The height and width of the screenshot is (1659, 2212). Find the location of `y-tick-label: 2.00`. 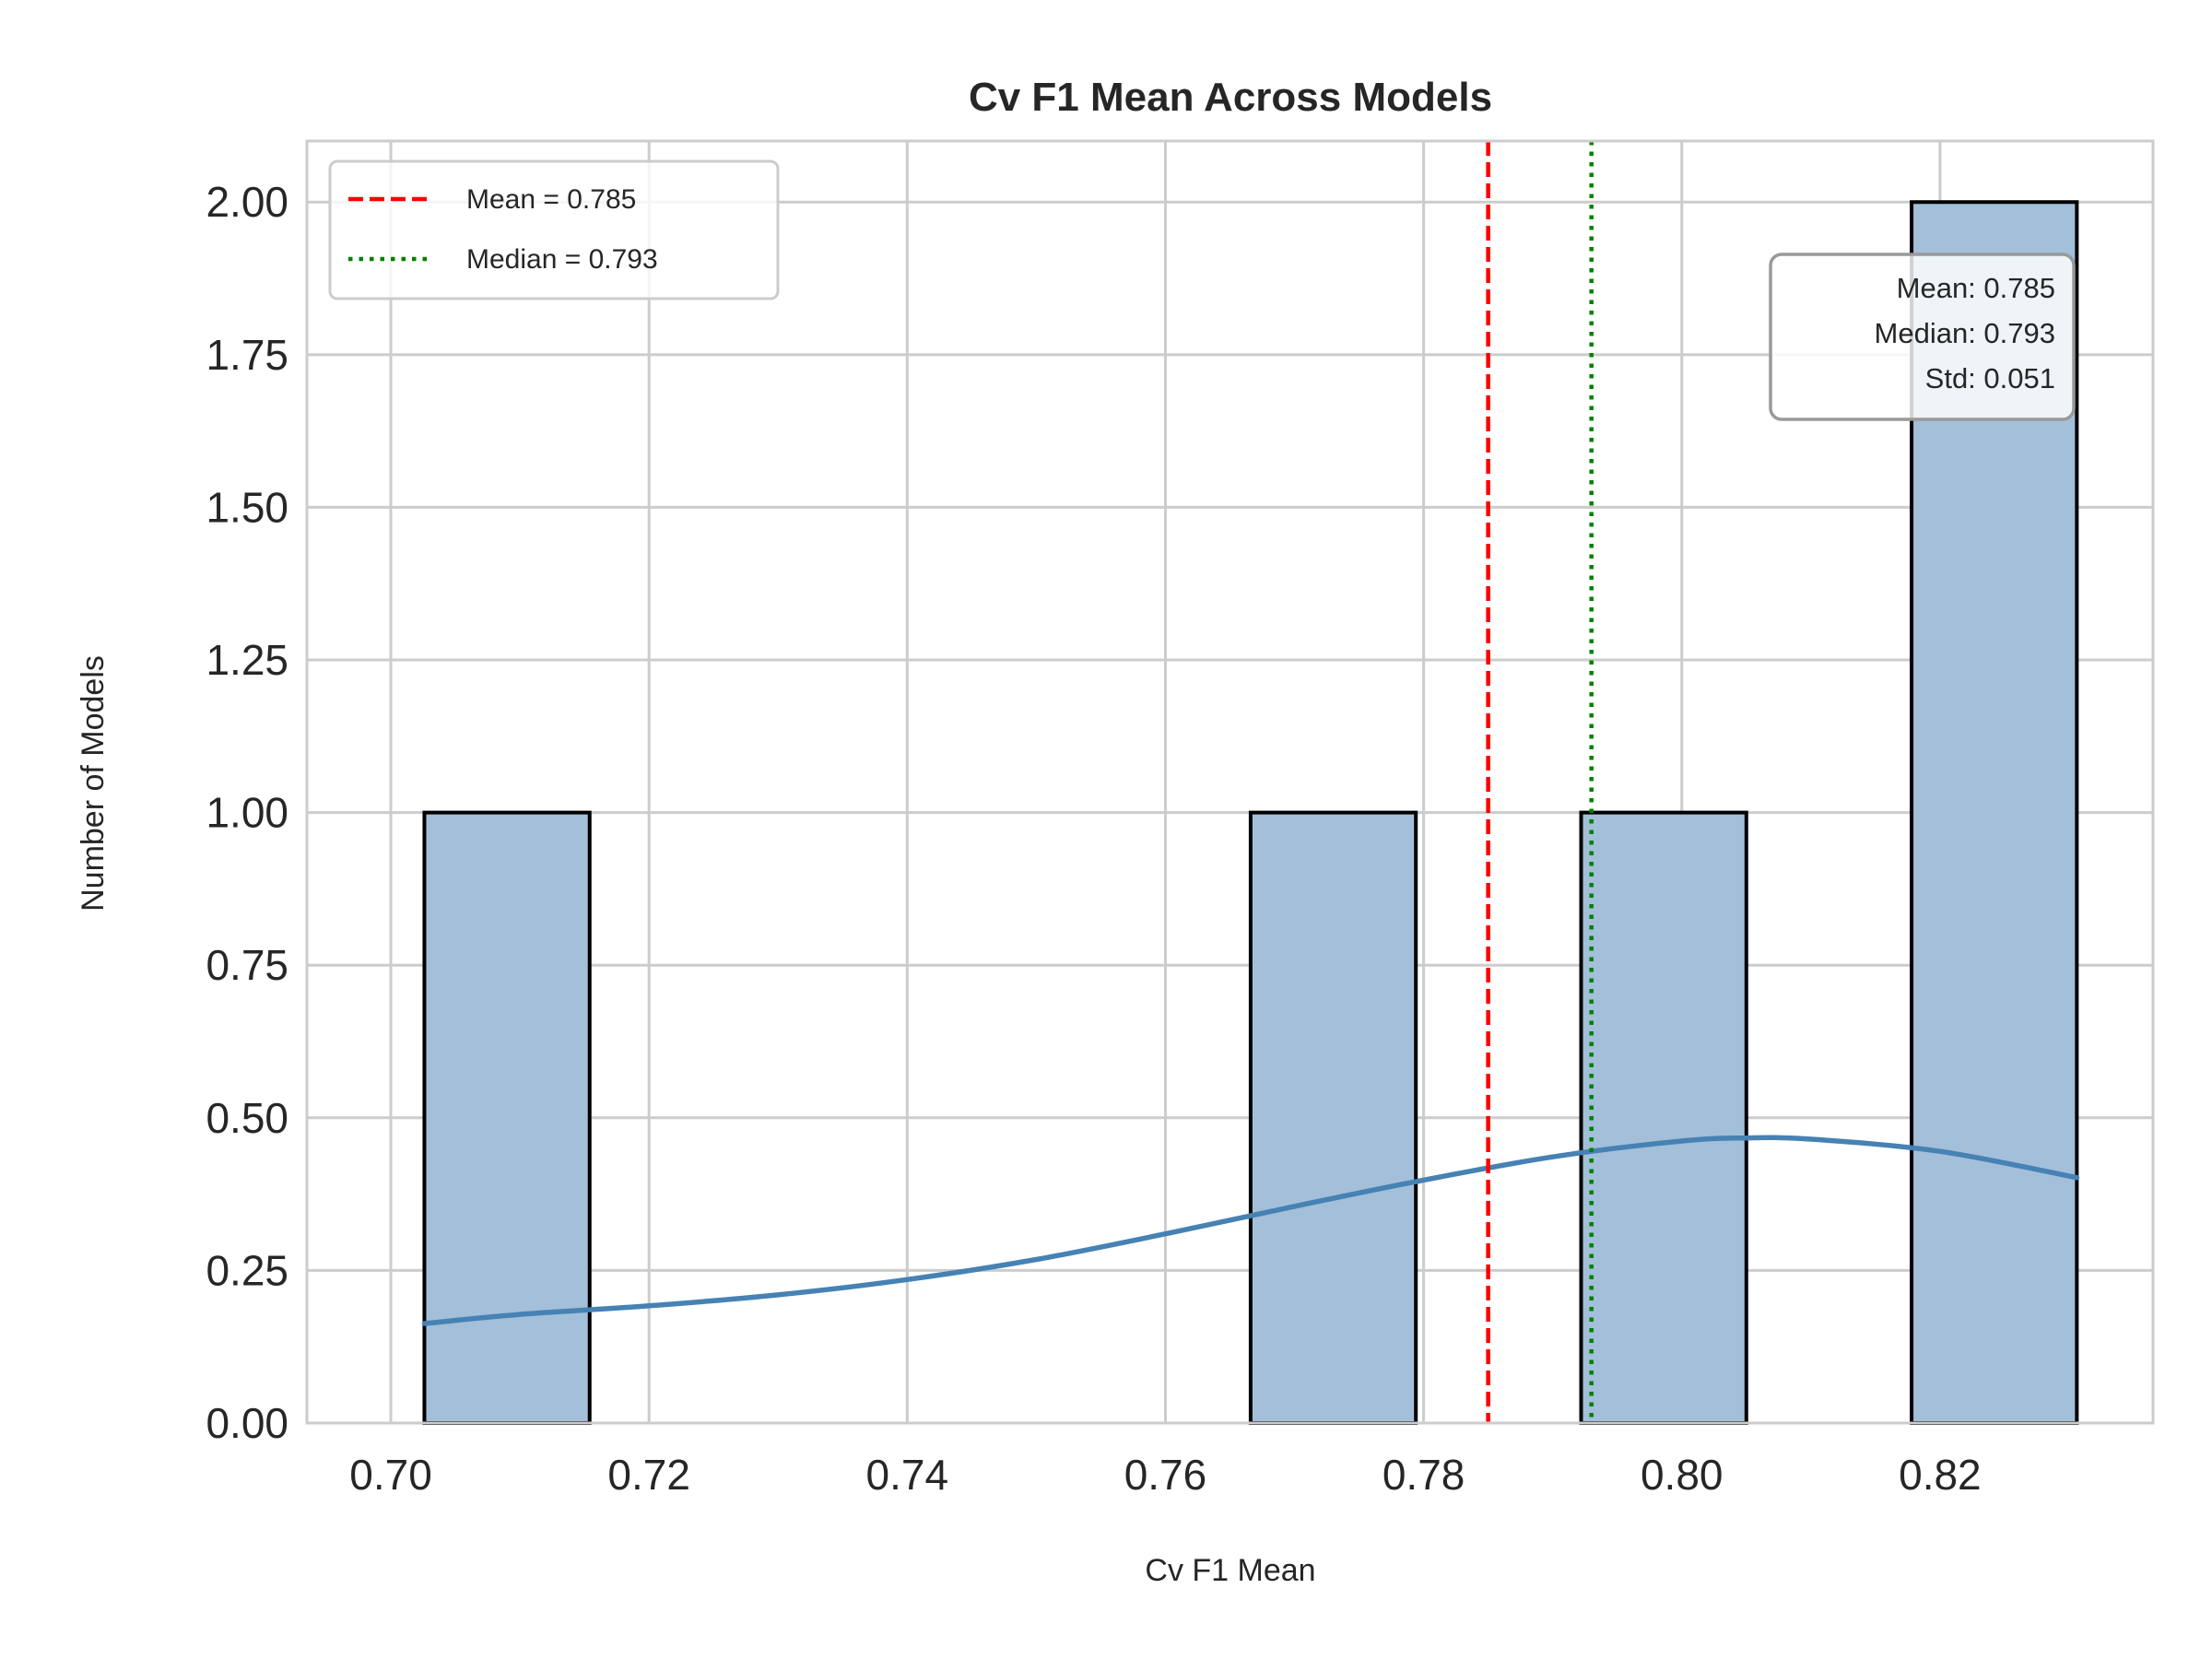

y-tick-label: 2.00 is located at coordinates (247, 202).